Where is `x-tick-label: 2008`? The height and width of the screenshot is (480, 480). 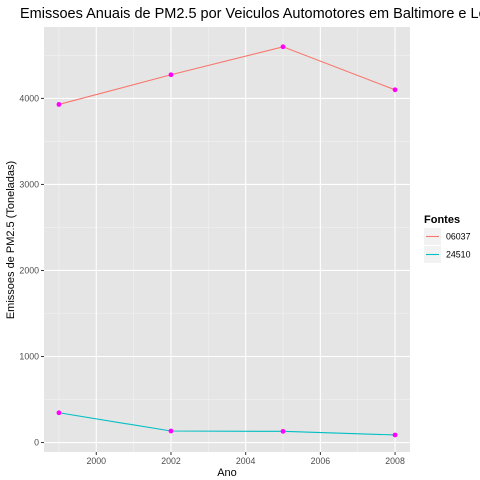 x-tick-label: 2008 is located at coordinates (395, 461).